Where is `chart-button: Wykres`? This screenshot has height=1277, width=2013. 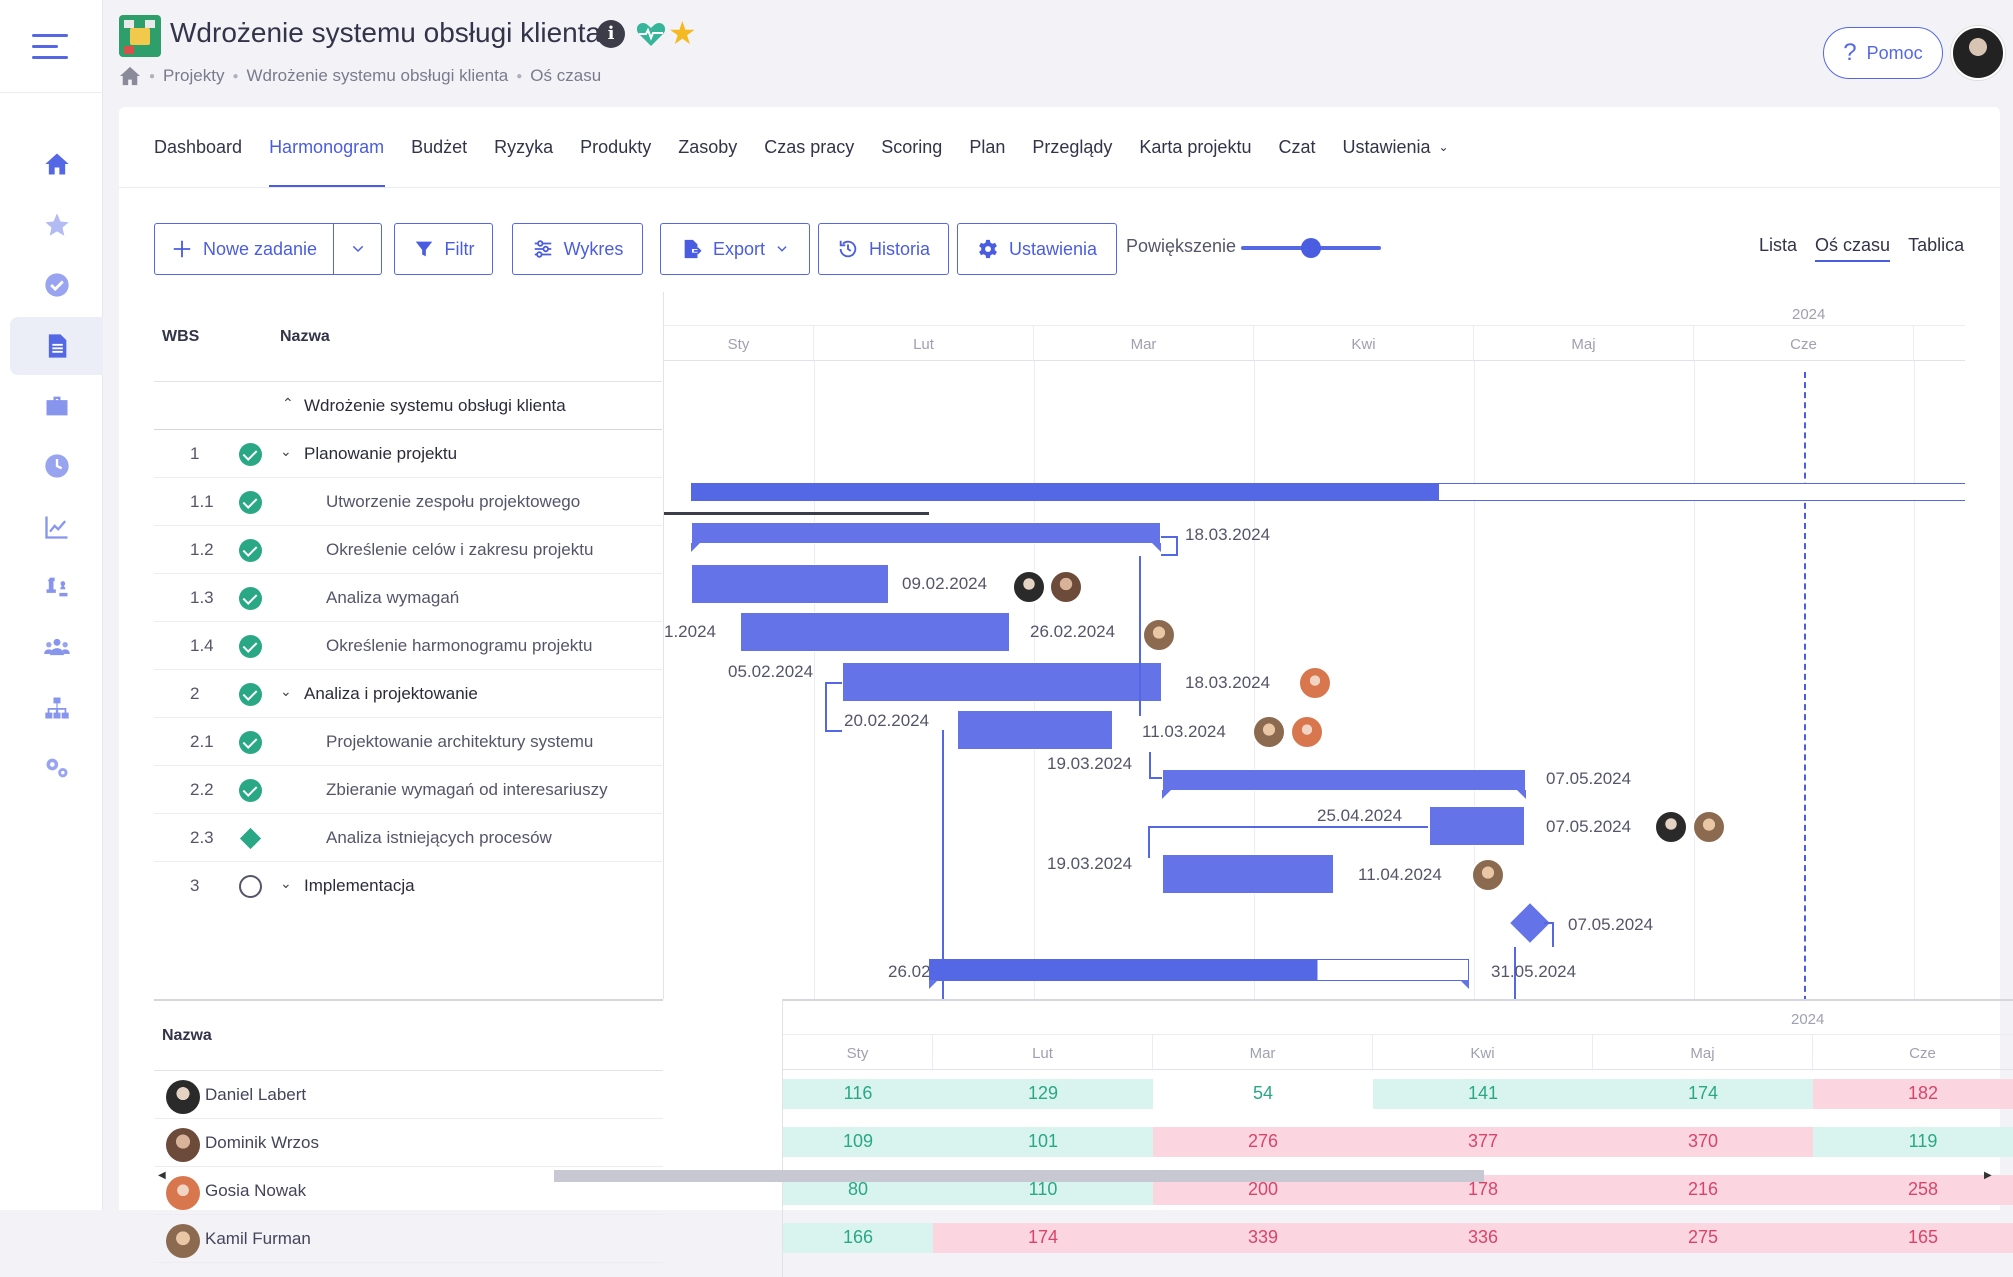
chart-button: Wykres is located at coordinates (577, 249).